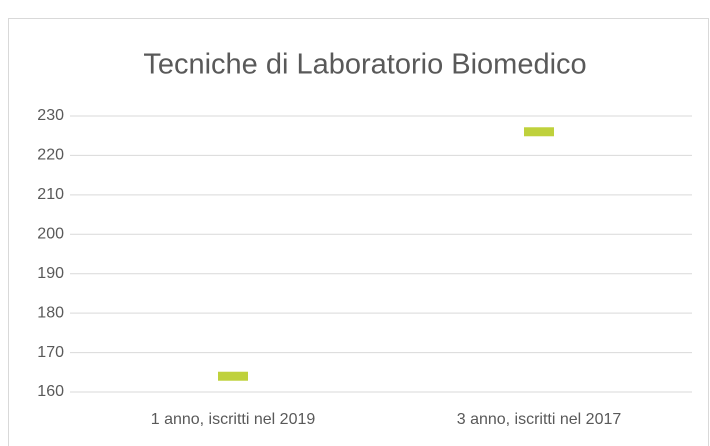  Describe the element at coordinates (50, 155) in the screenshot. I see `y-tick-label: 220` at that location.